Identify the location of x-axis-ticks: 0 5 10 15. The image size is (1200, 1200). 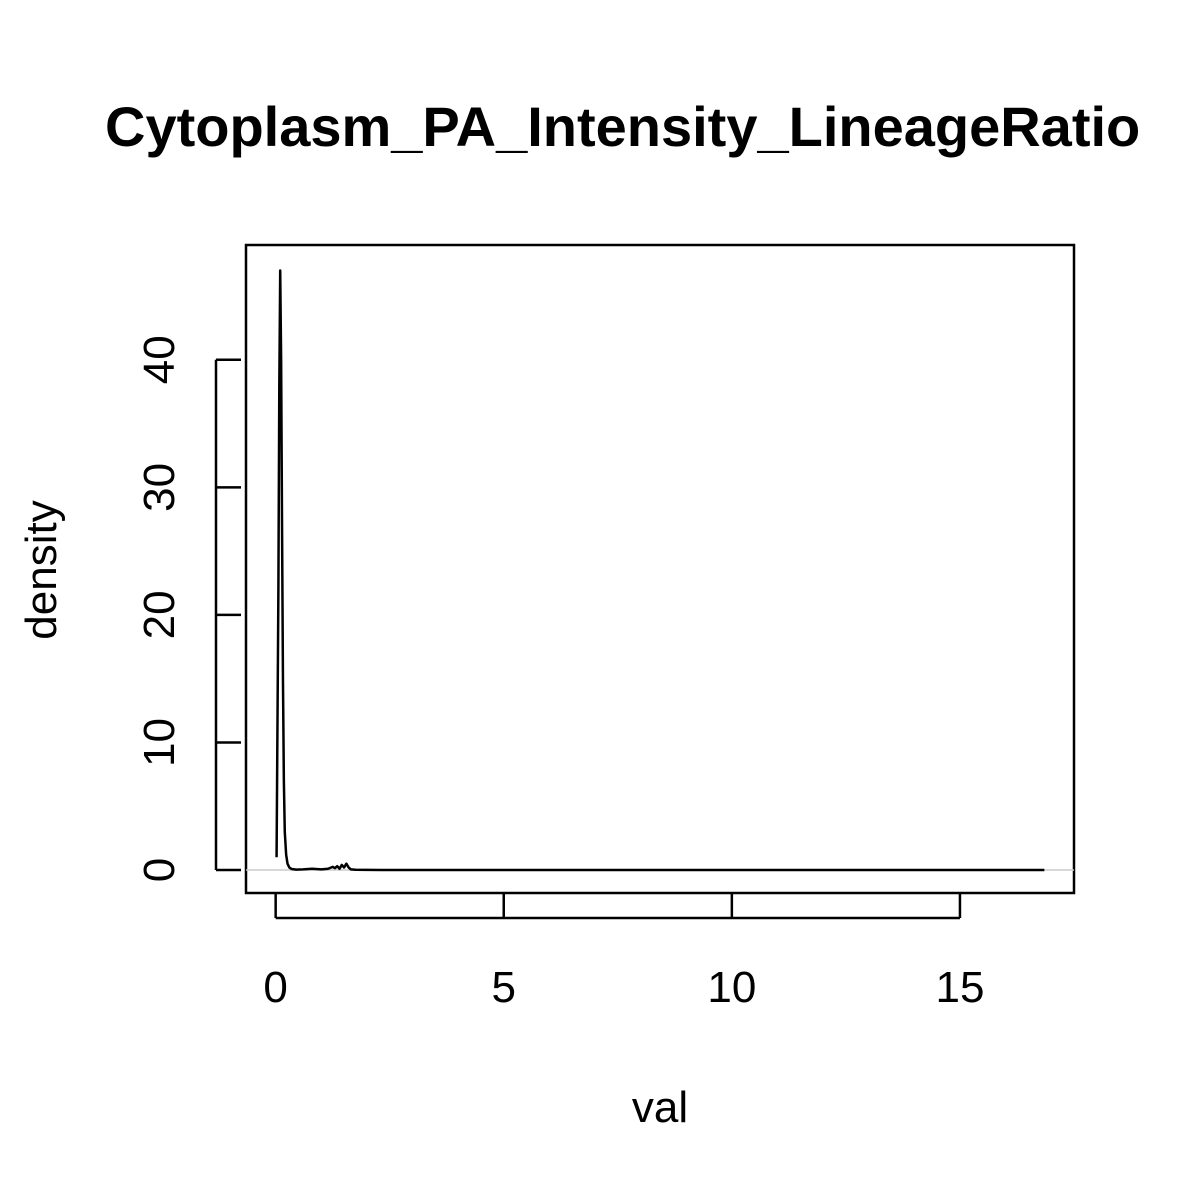
(623, 952).